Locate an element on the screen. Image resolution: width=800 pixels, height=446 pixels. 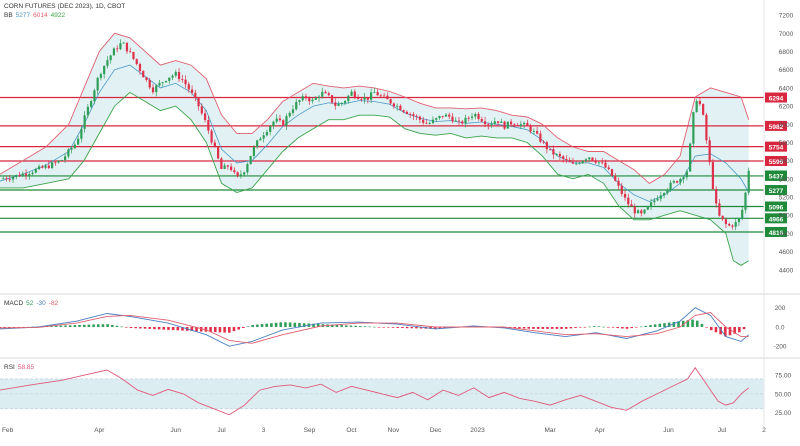
y-tick-label: 4400 is located at coordinates (786, 270).